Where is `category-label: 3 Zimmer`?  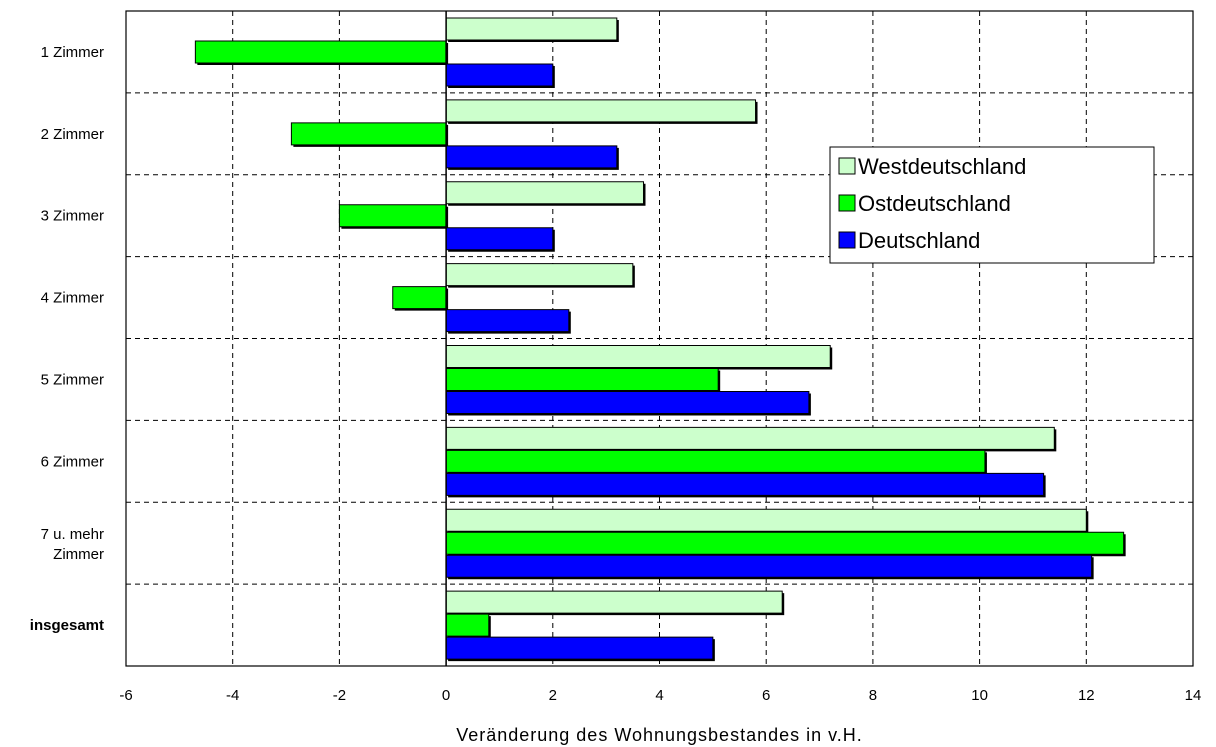
category-label: 3 Zimmer is located at coordinates (72, 216).